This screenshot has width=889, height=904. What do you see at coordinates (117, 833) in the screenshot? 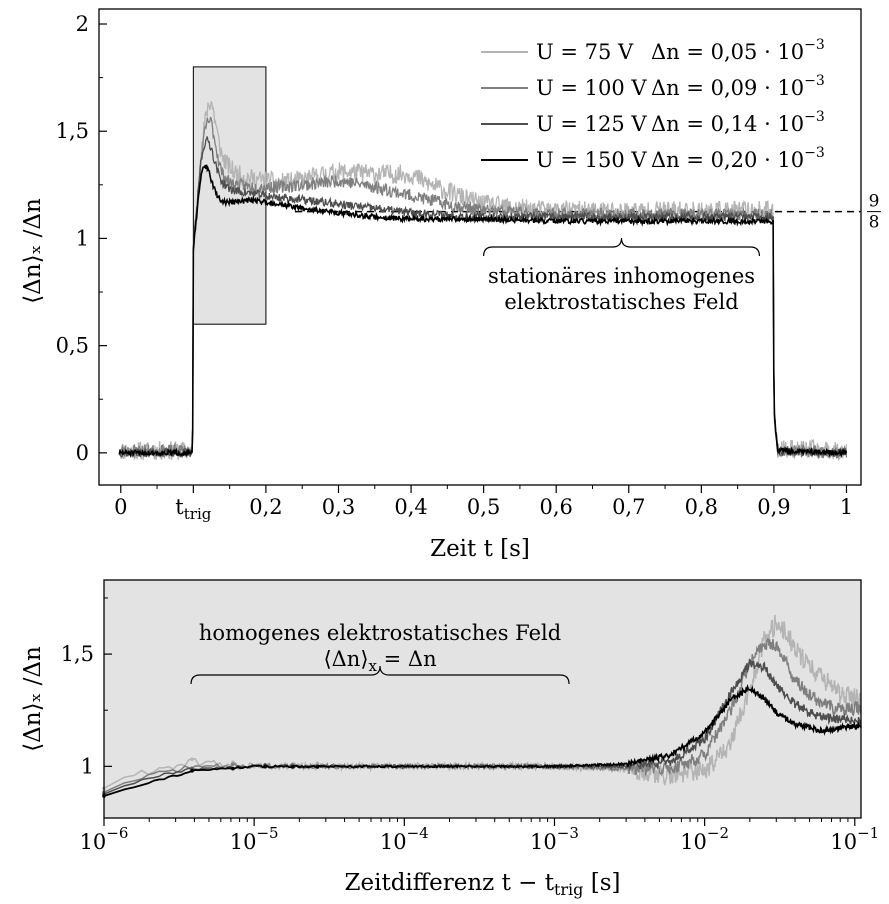
I see `x-tick-exponent: −6` at bounding box center [117, 833].